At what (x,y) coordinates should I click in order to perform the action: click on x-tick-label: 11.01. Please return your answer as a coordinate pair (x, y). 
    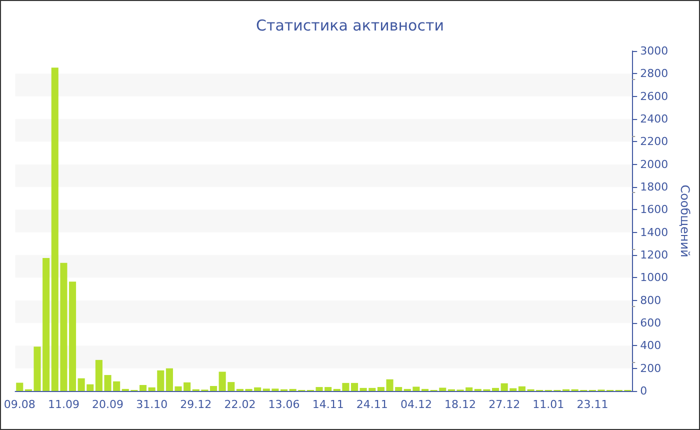
    Looking at the image, I should click on (548, 404).